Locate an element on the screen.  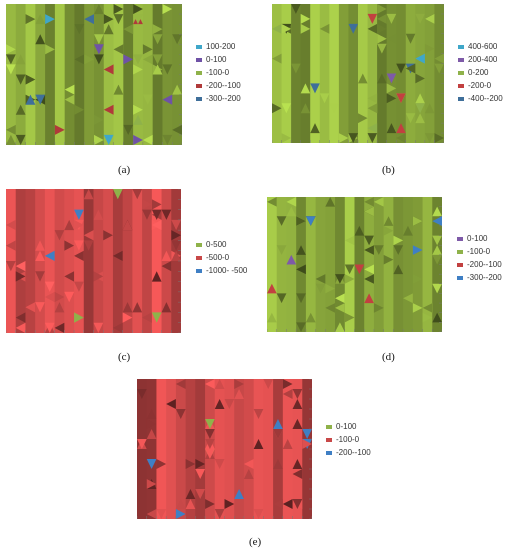
legend-item: -500-0 is located at coordinates (221, 257).